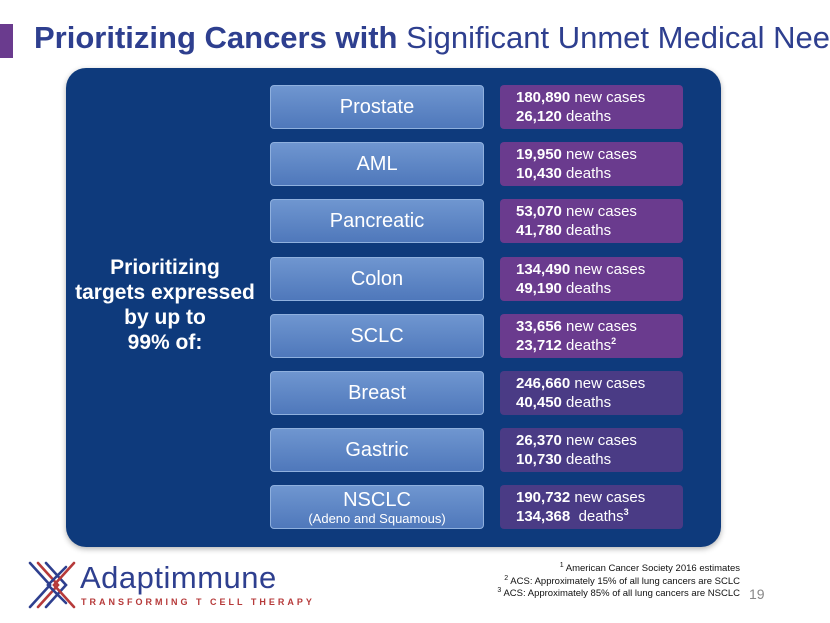 Image resolution: width=830 pixels, height=623 pixels. Describe the element at coordinates (591, 393) in the screenshot. I see `cancer-stats-box: 246,660 new cases 40,450 deaths` at that location.